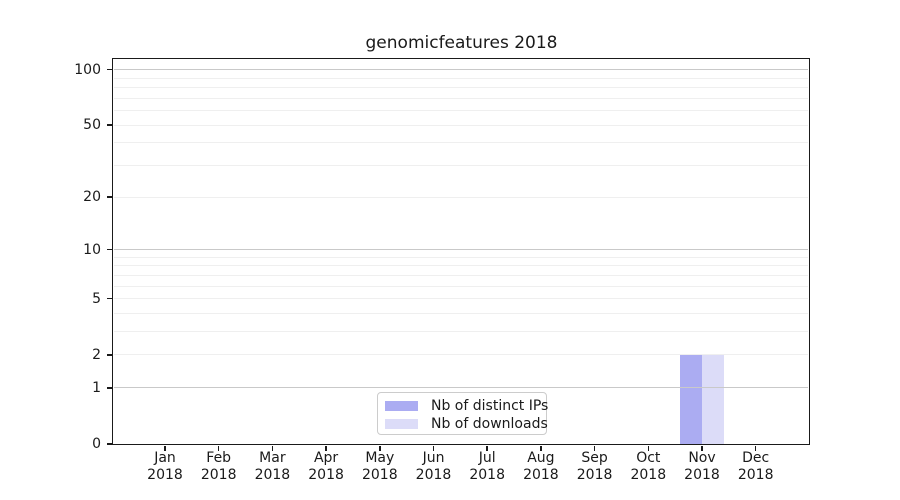 This screenshot has height=500, width=900. I want to click on x-tick-label: Mar 2018, so click(272, 466).